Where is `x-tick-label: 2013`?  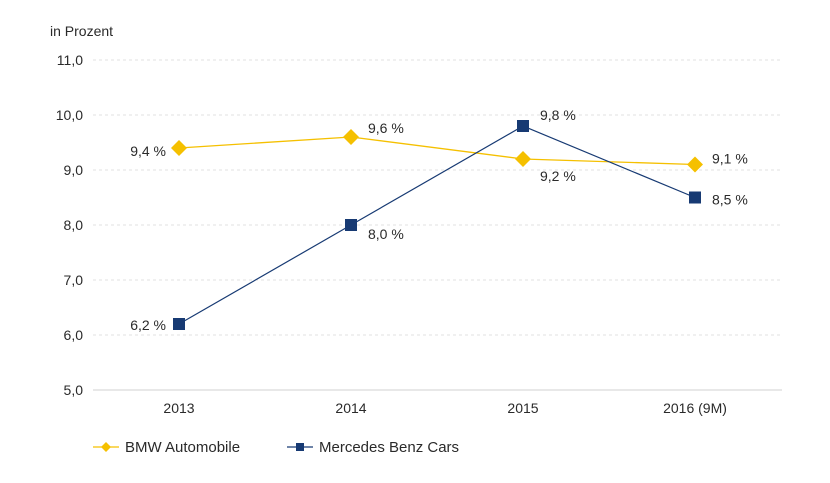
x-tick-label: 2013 is located at coordinates (178, 408).